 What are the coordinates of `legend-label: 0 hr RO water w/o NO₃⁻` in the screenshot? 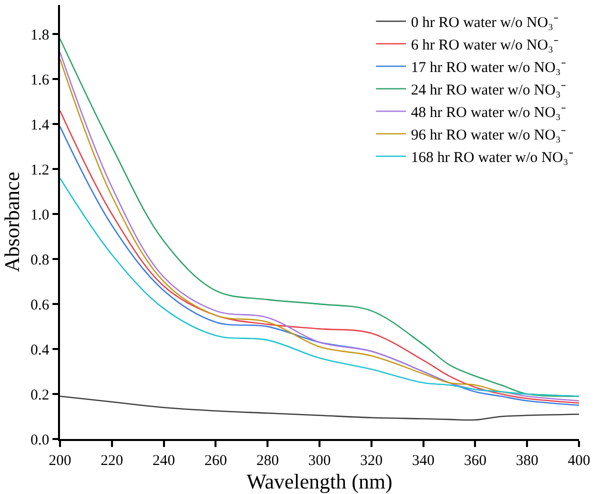 It's located at (484, 23).